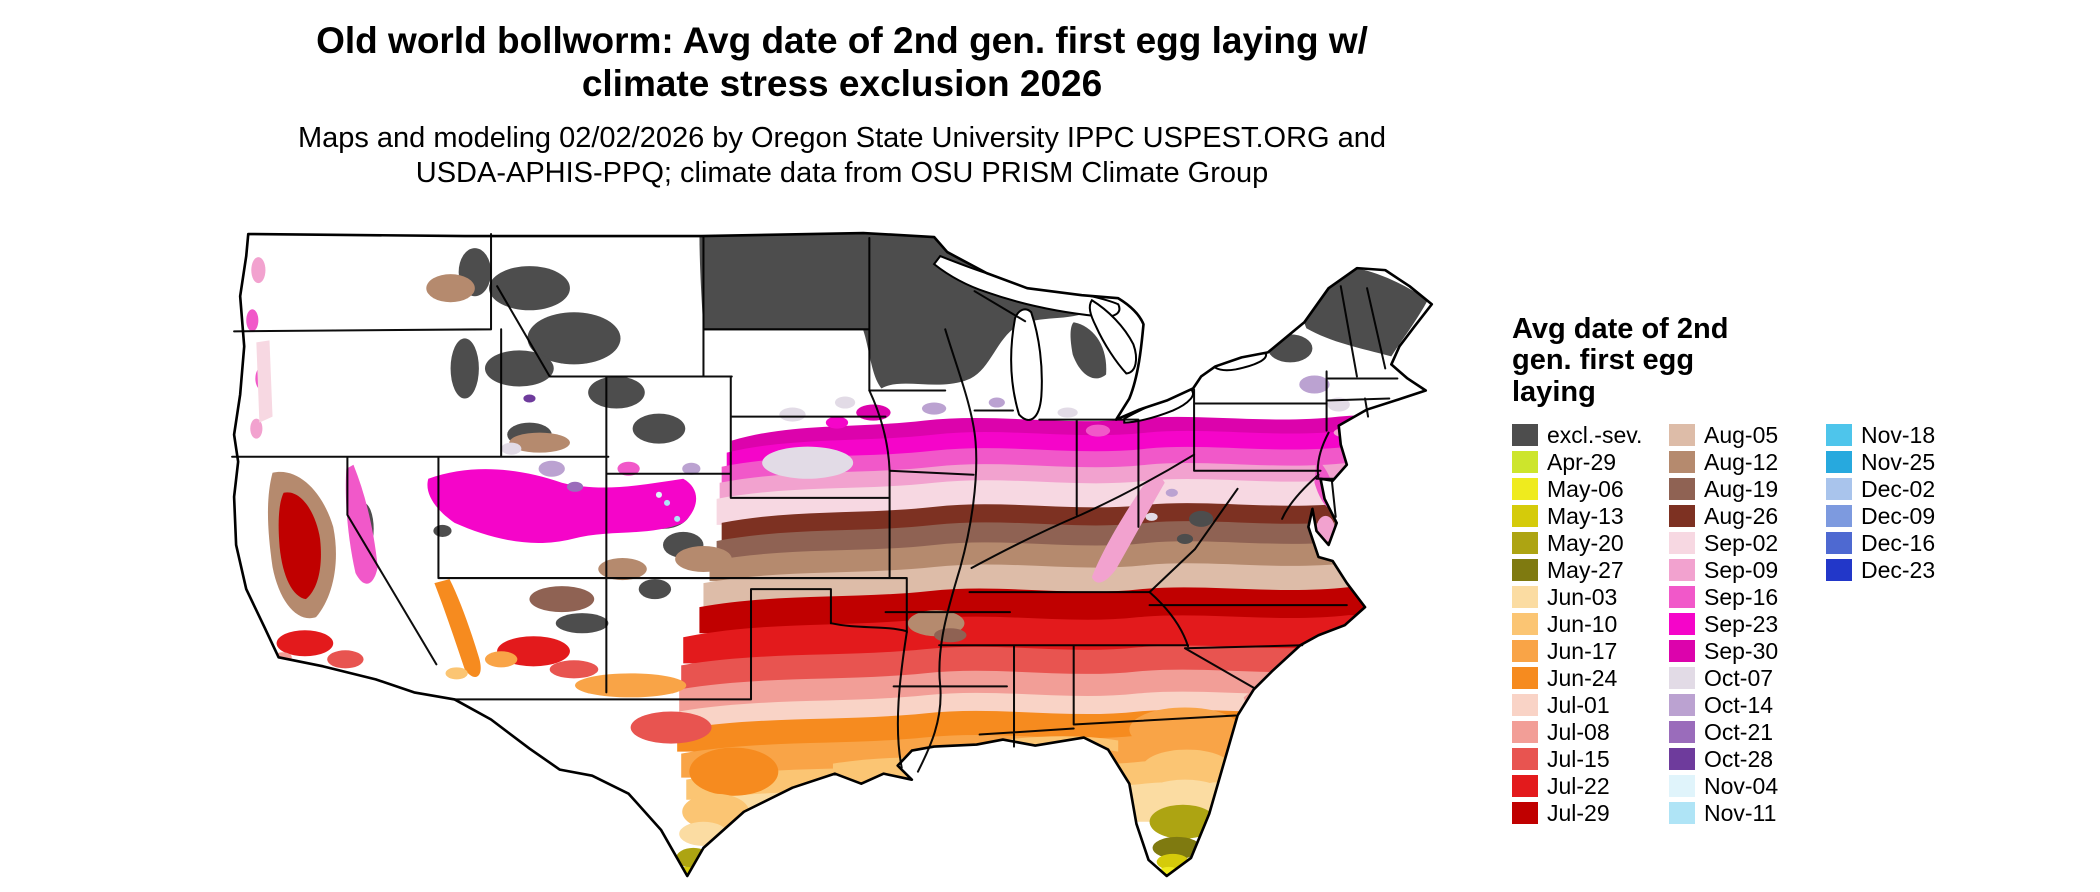 This screenshot has height=892, width=2100. I want to click on legend-item-label: excl.-sev., so click(1595, 434).